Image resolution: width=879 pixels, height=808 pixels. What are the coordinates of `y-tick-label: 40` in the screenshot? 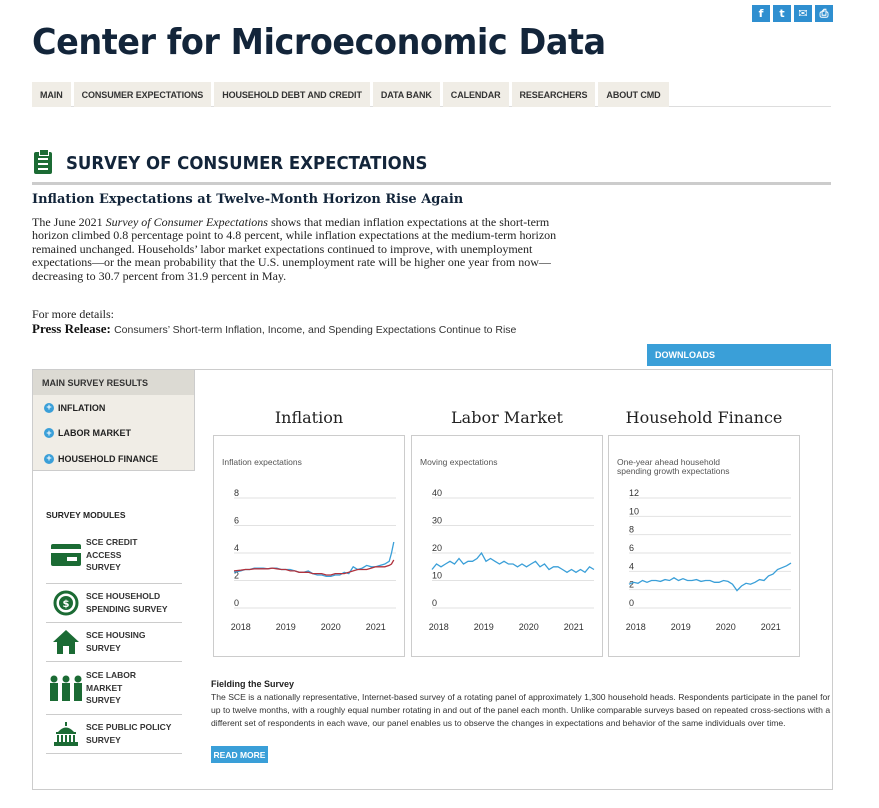 It's located at (437, 493).